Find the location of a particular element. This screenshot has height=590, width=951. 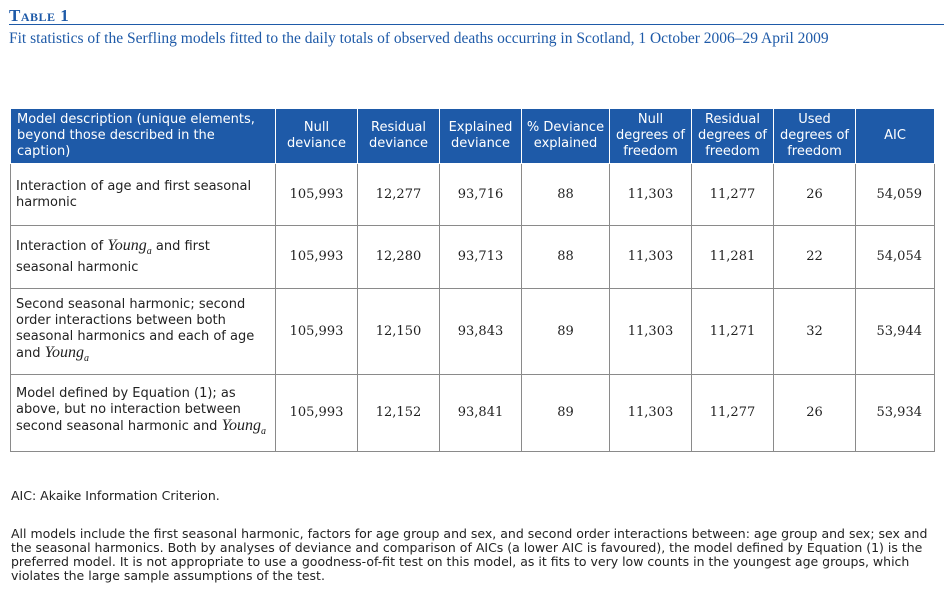

residual-deviance-cell: 12,152 is located at coordinates (398, 413).